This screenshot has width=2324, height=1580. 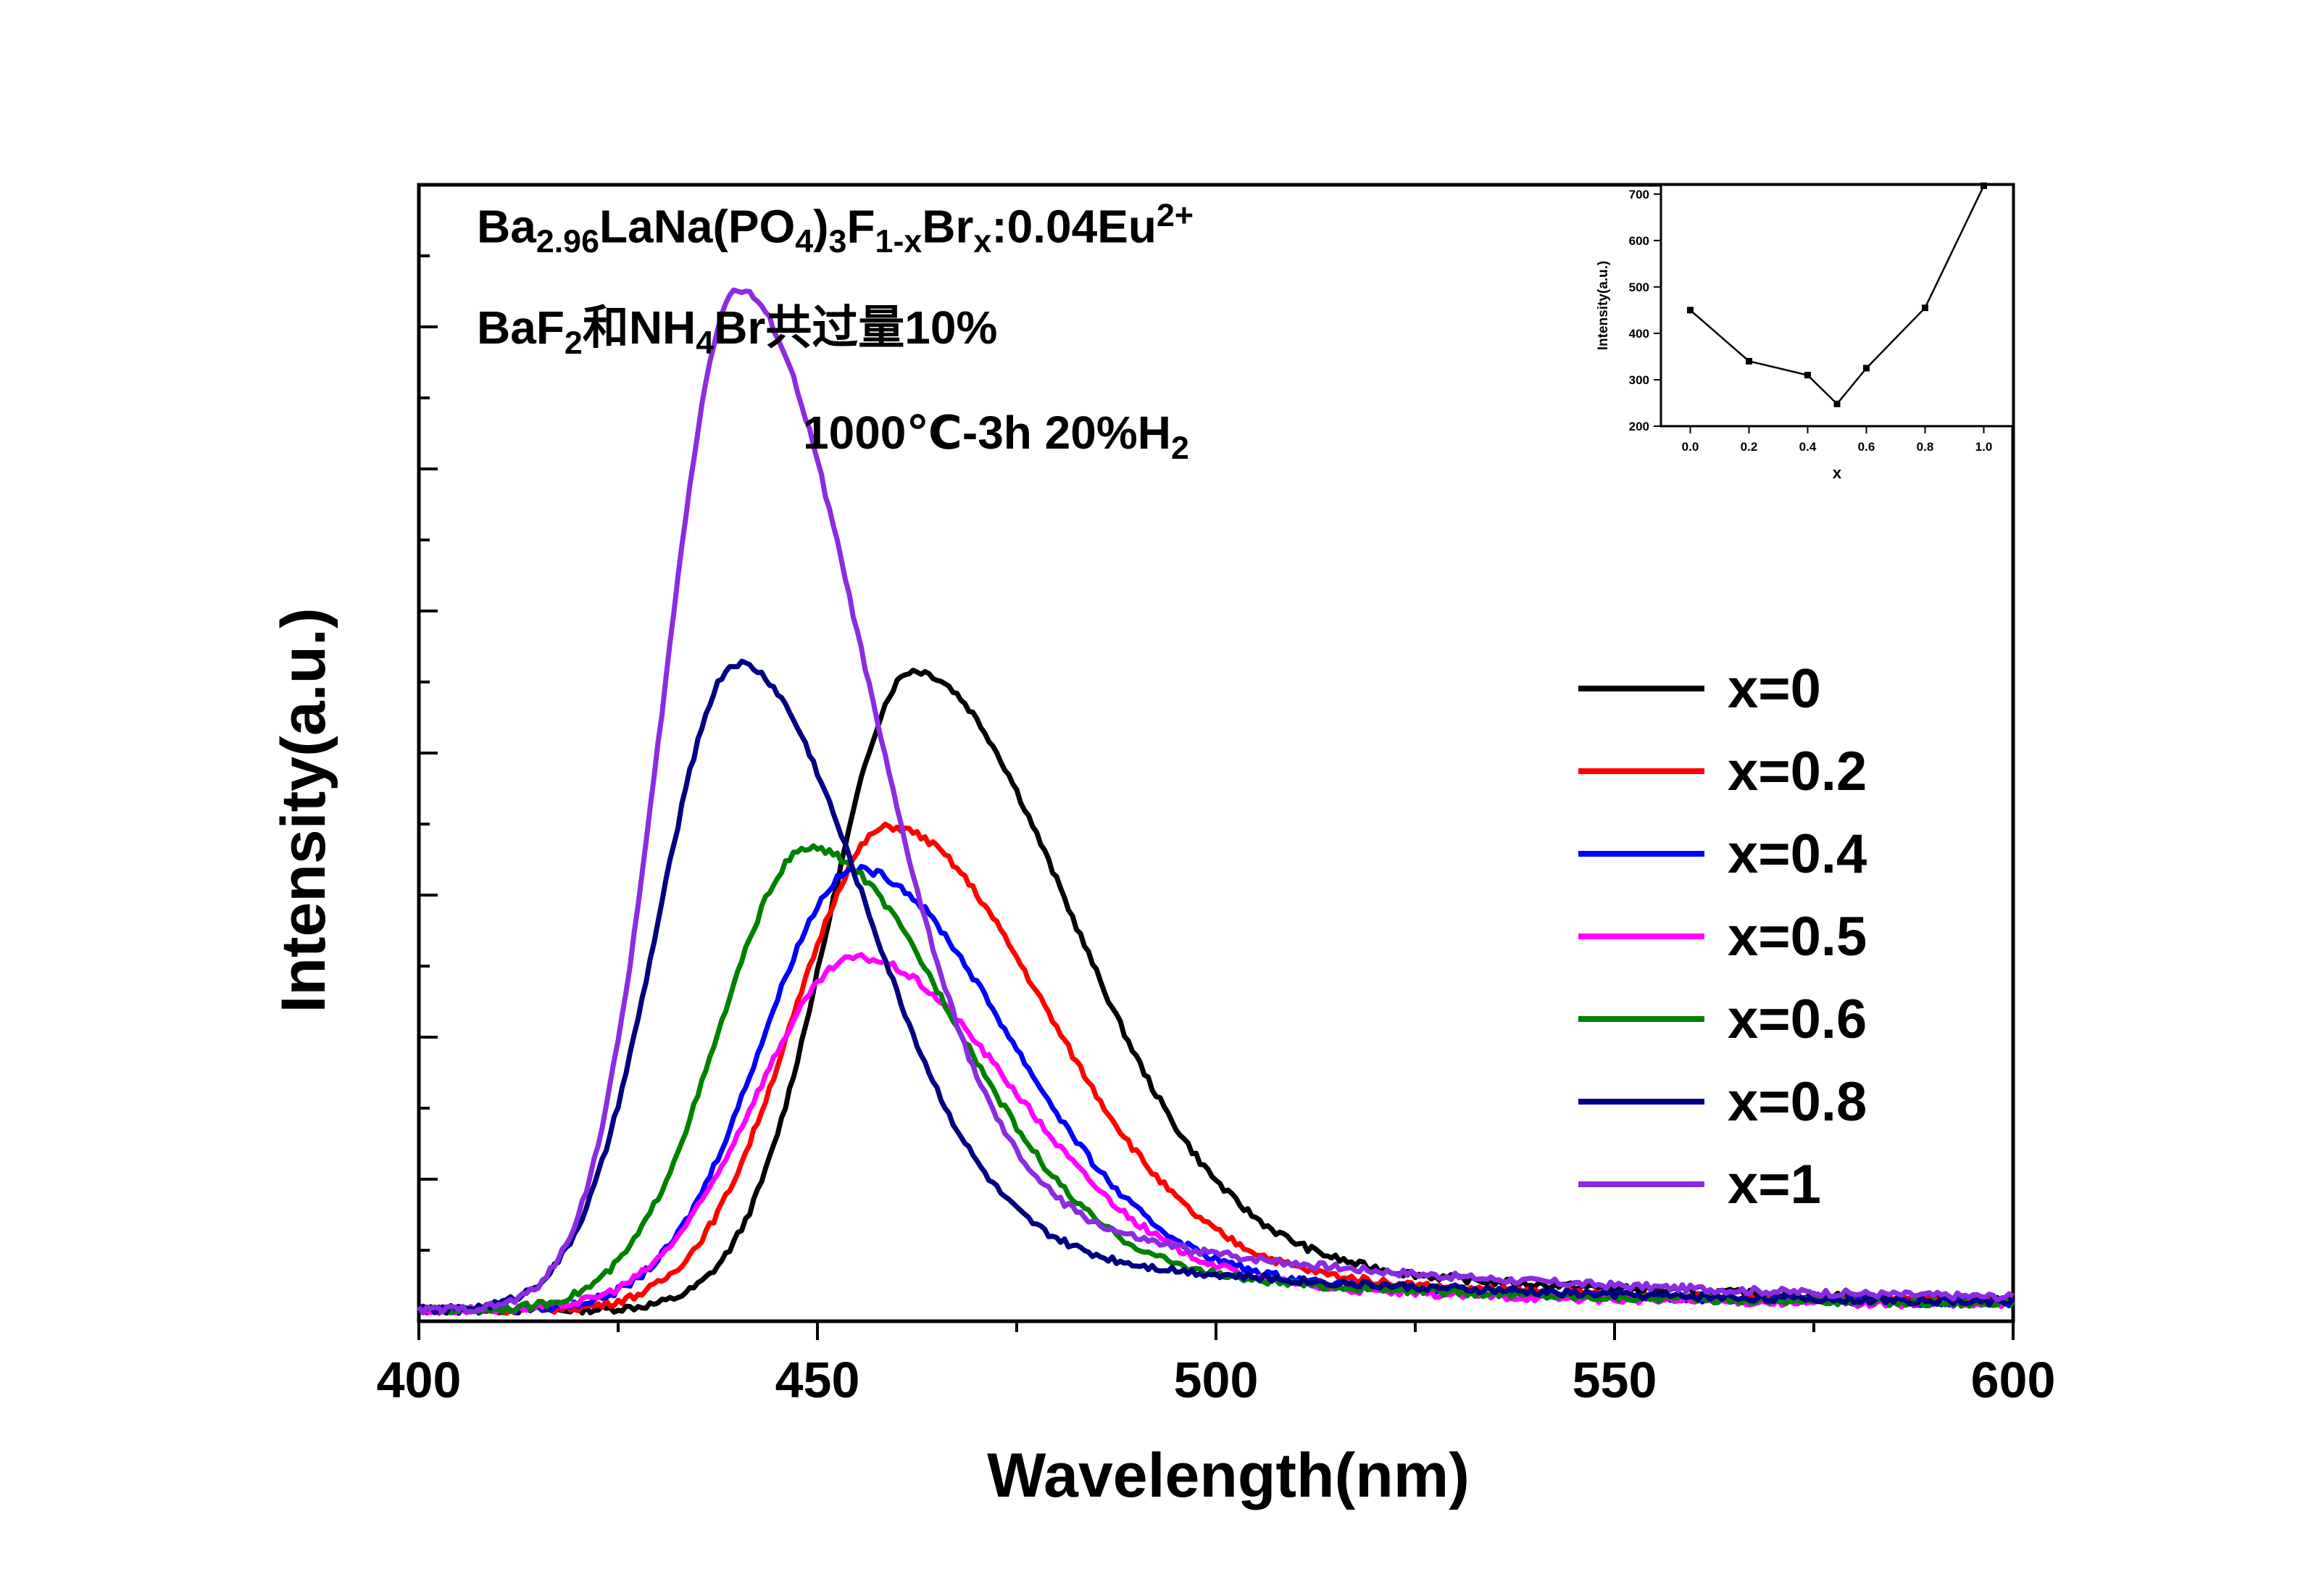 I want to click on flux-annotation: BaF2和NH4Br共过量10%, so click(x=737, y=331).